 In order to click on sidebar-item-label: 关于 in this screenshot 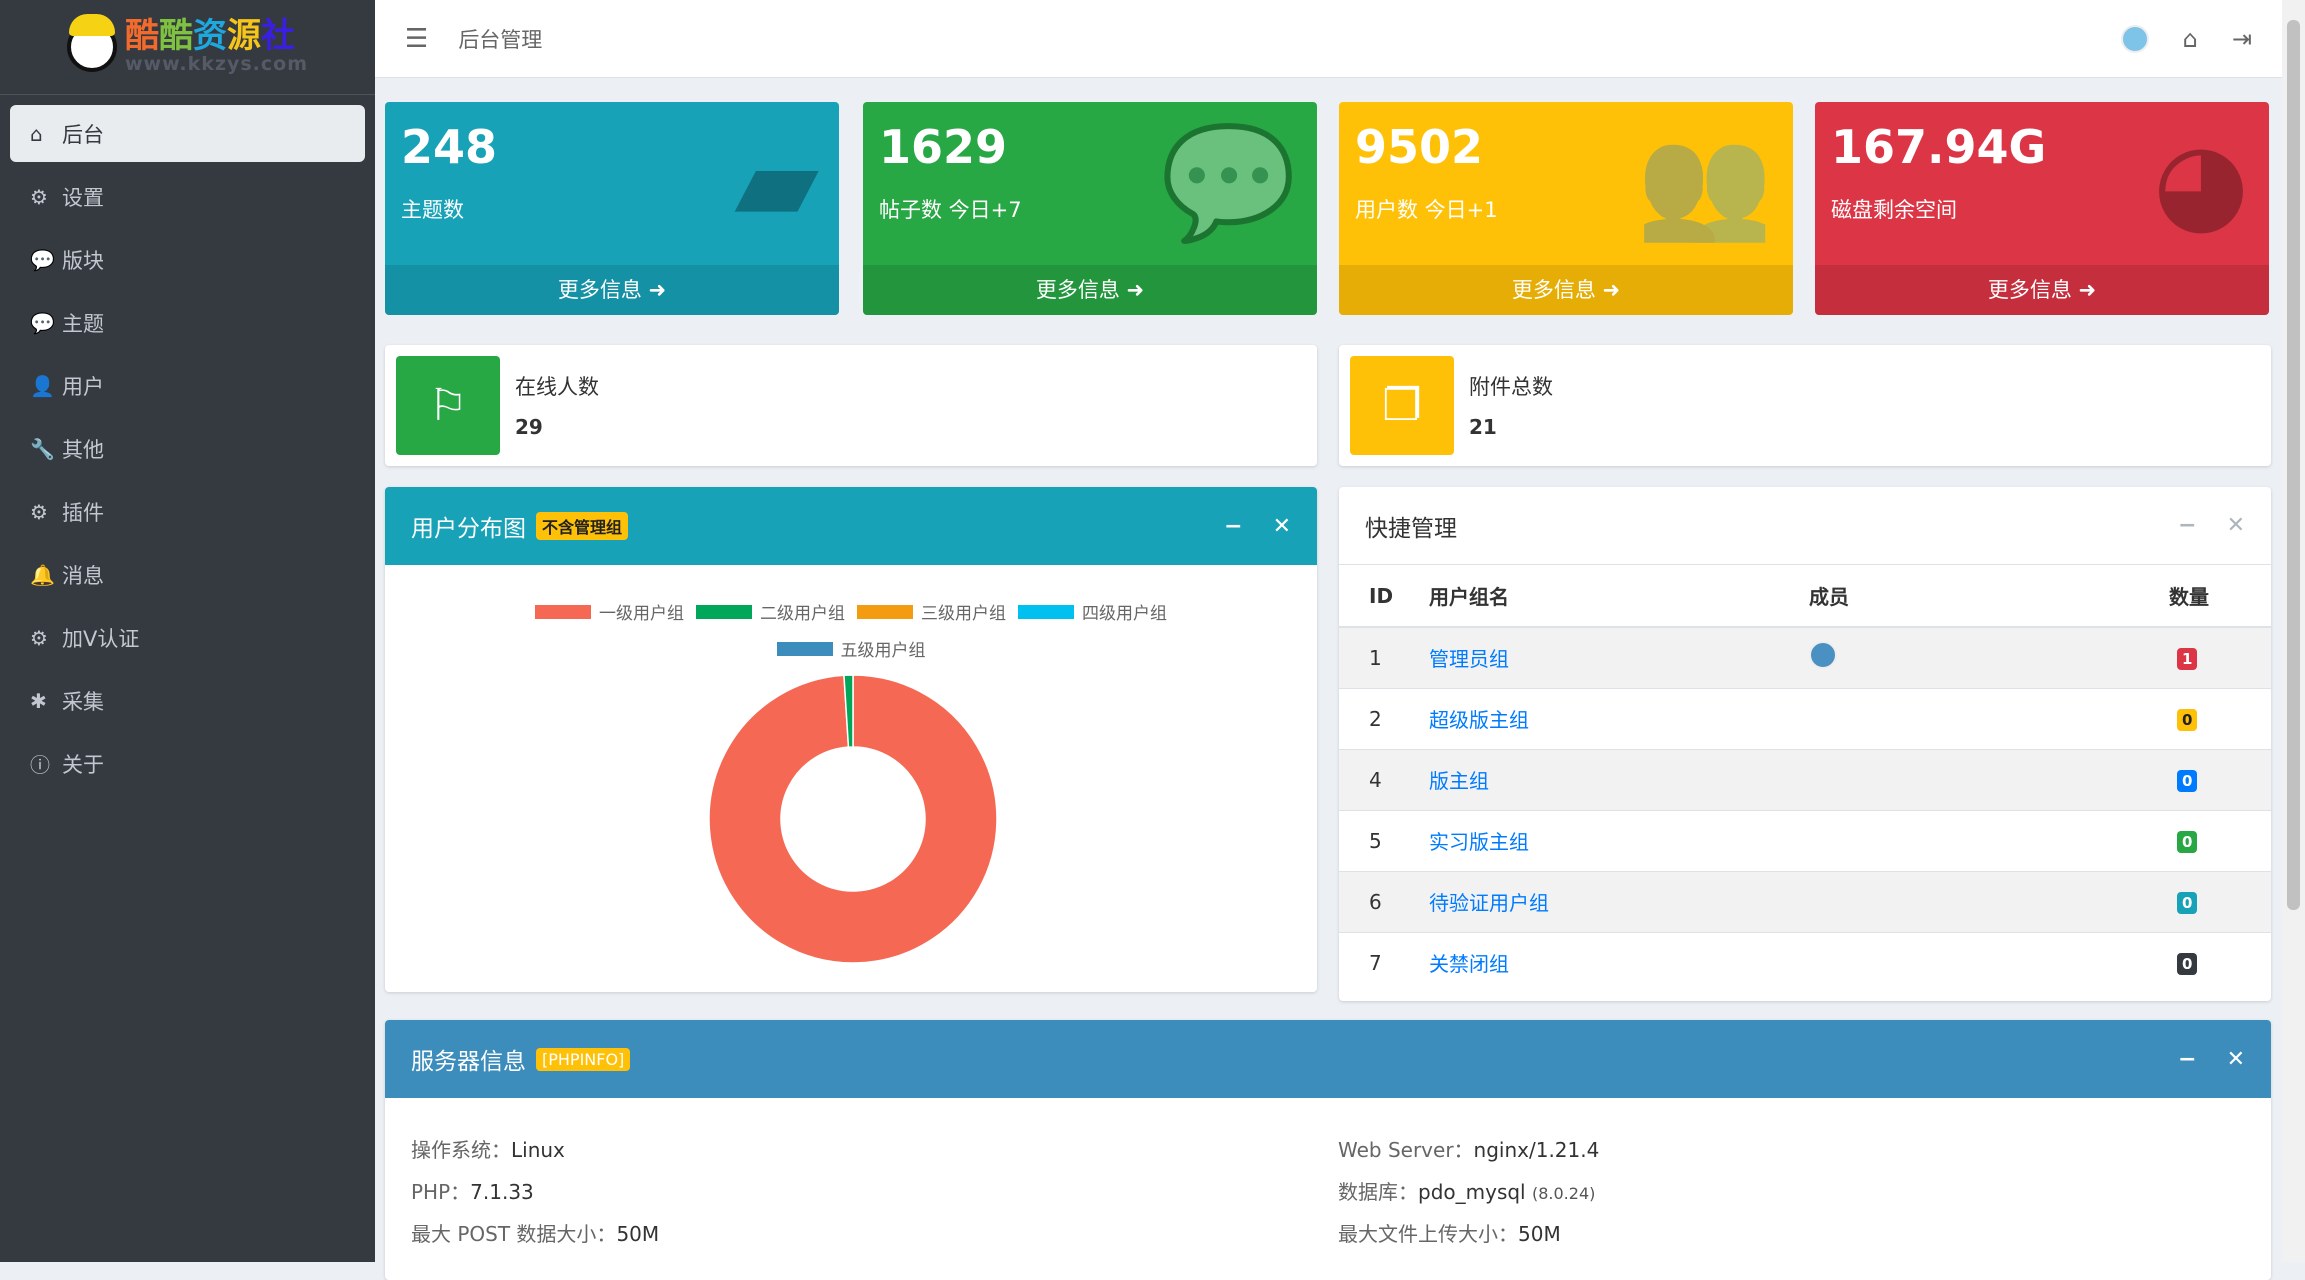, I will do `click(83, 764)`.